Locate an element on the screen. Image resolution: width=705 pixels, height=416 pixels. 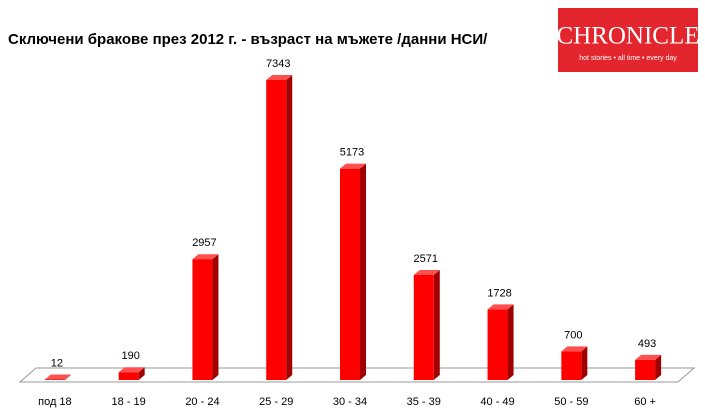
x-tick-label: 18 - 19 is located at coordinates (129, 402).